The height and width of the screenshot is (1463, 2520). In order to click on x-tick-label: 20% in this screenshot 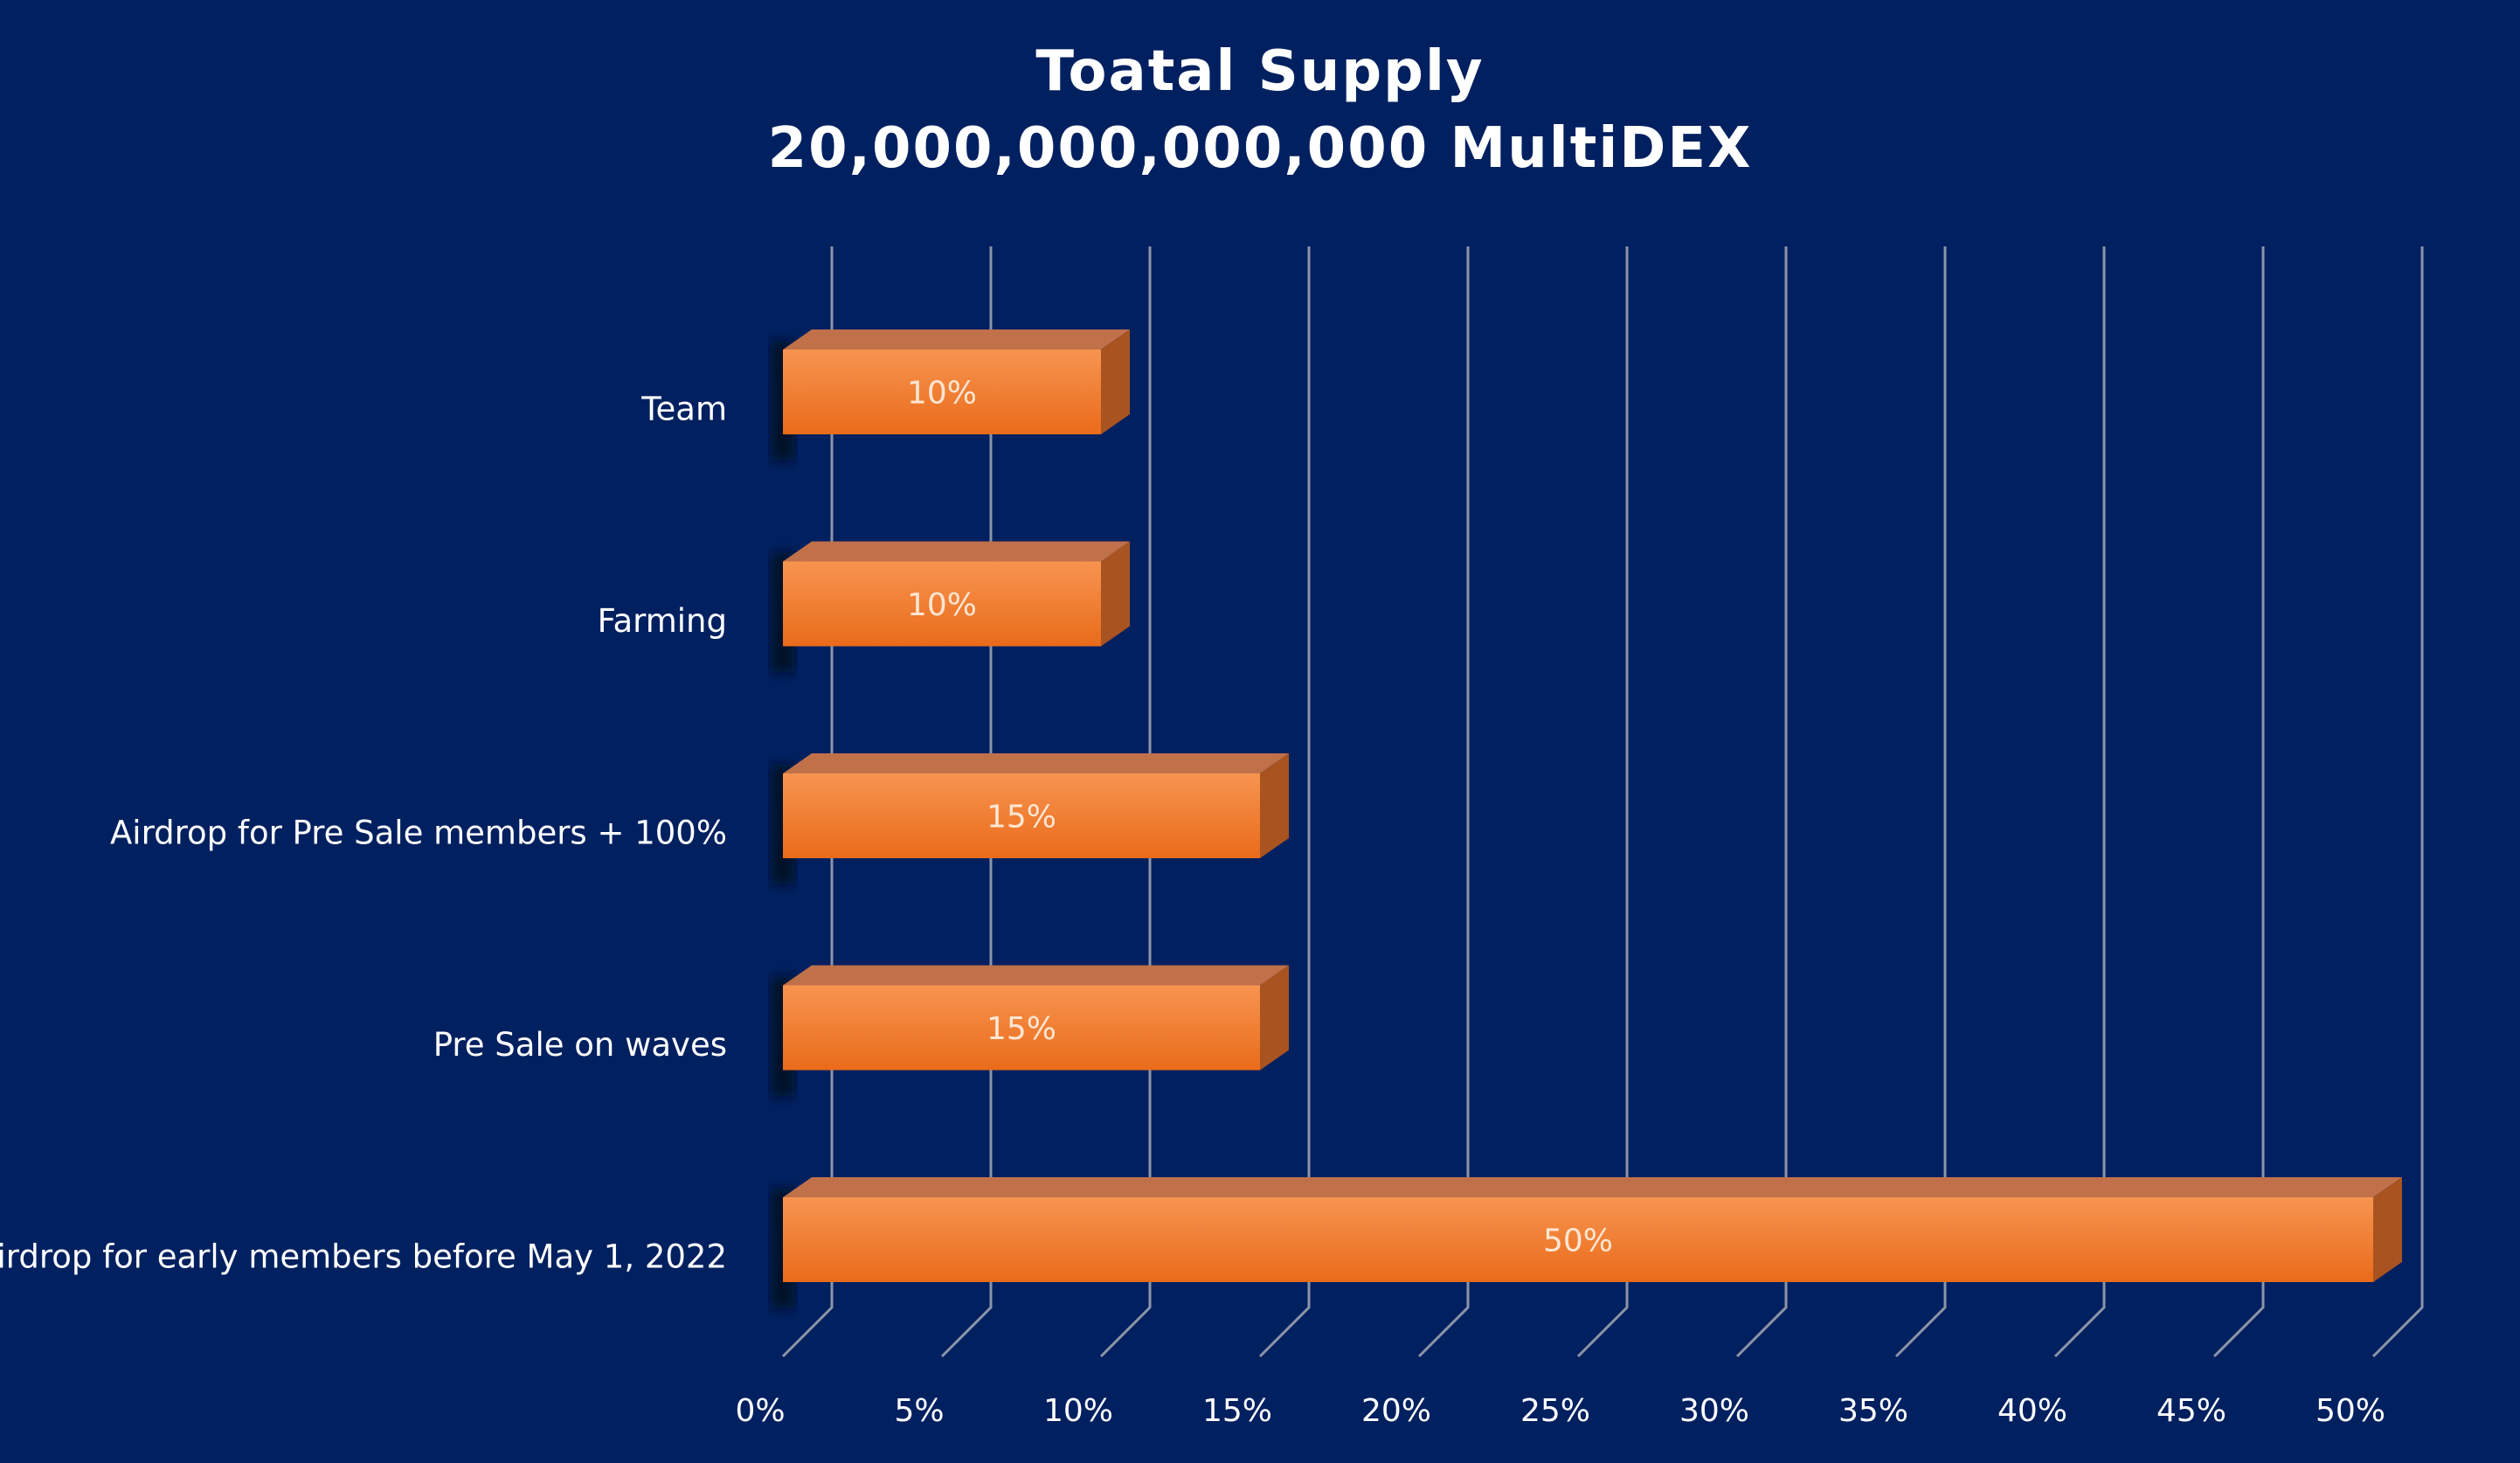, I will do `click(1396, 1411)`.